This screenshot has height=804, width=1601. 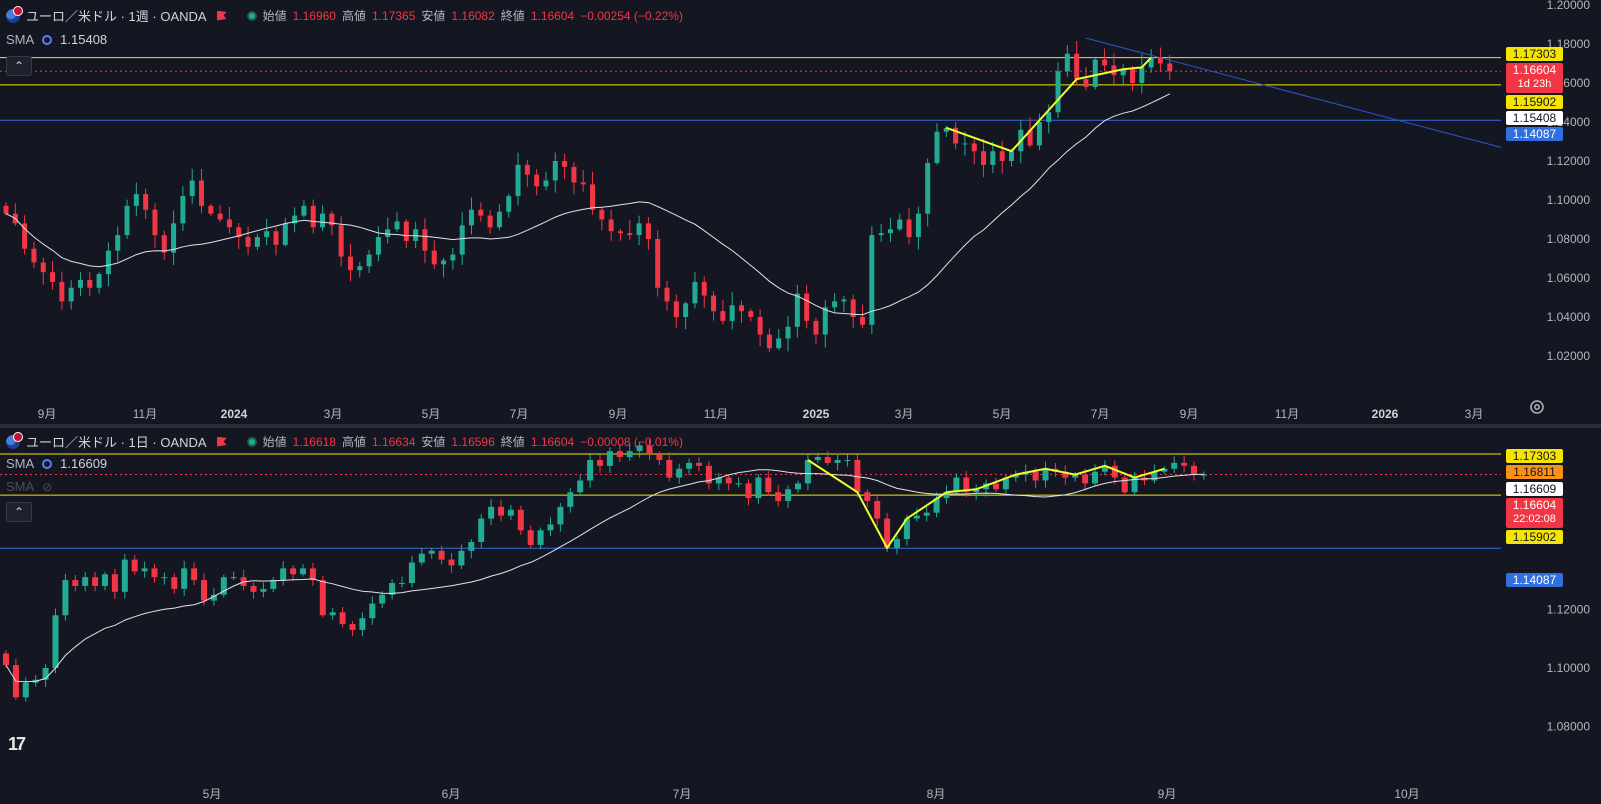 I want to click on high-tag: 1.16811, so click(x=1534, y=472).